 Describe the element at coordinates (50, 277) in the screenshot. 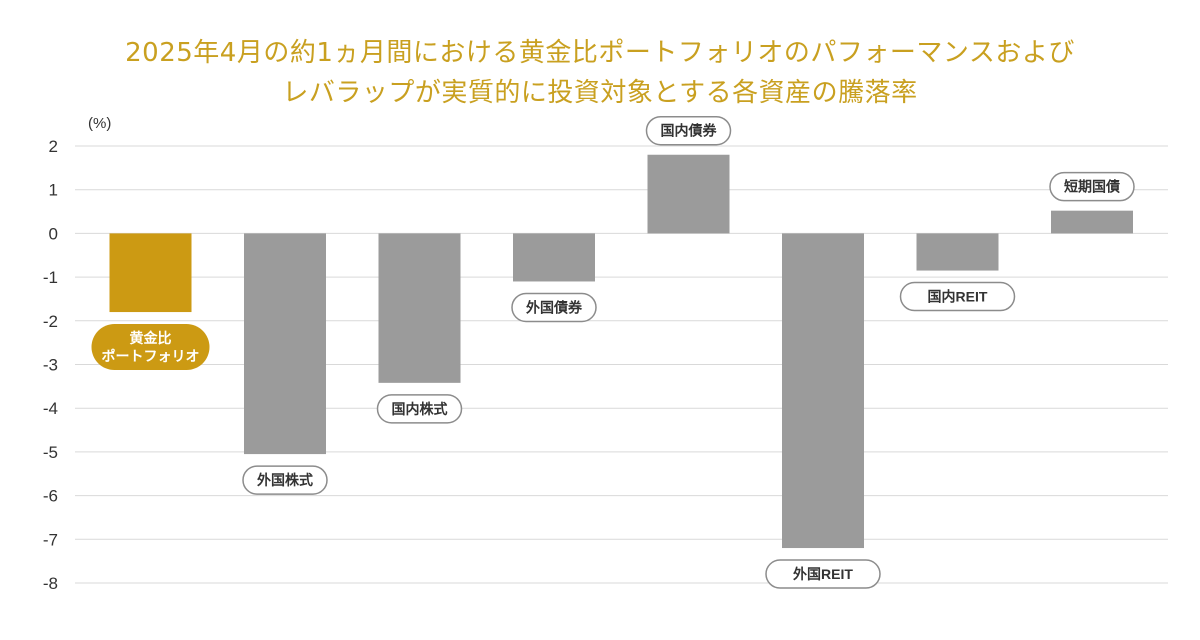

I see `y-tick-label: -1` at that location.